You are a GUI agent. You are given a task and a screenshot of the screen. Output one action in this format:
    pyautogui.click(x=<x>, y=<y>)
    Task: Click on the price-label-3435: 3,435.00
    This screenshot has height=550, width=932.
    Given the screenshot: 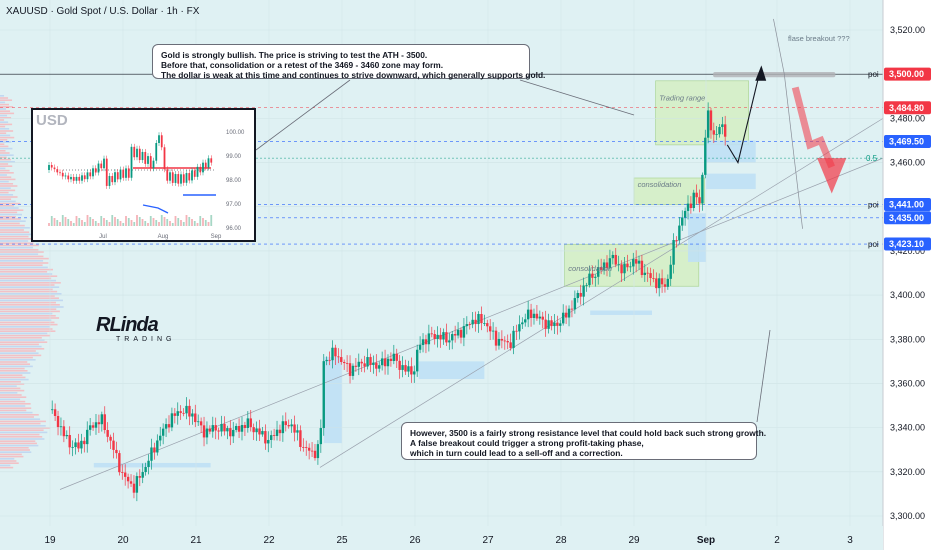 What is the action you would take?
    pyautogui.click(x=906, y=218)
    